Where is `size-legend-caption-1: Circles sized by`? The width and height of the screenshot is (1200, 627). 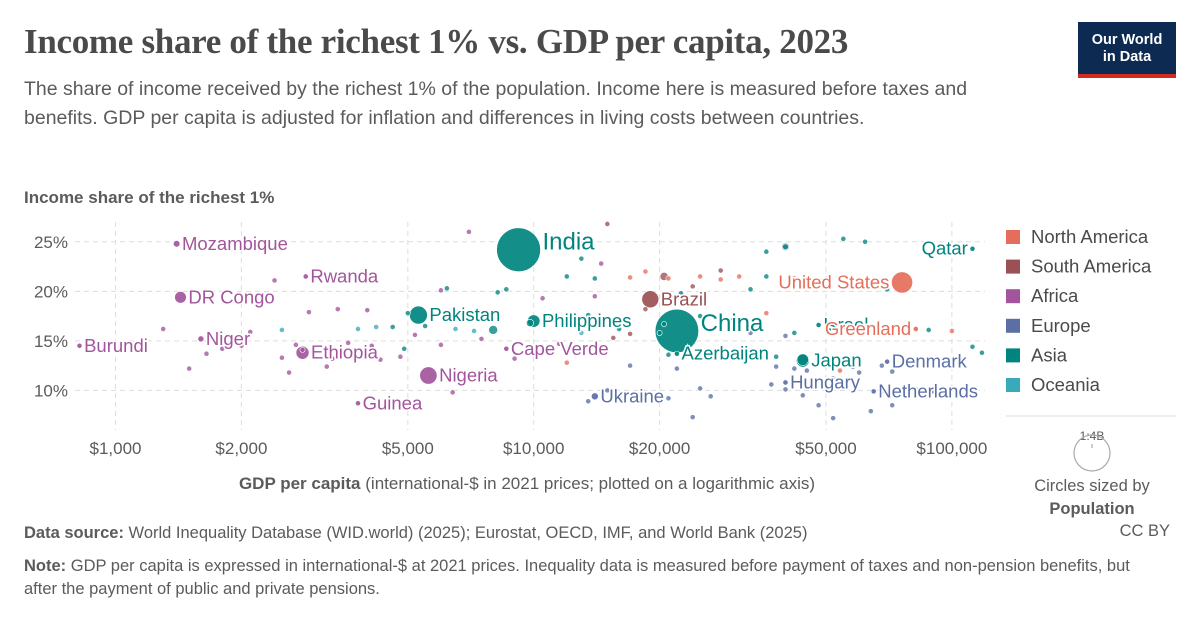
size-legend-caption-1: Circles sized by is located at coordinates (1092, 486).